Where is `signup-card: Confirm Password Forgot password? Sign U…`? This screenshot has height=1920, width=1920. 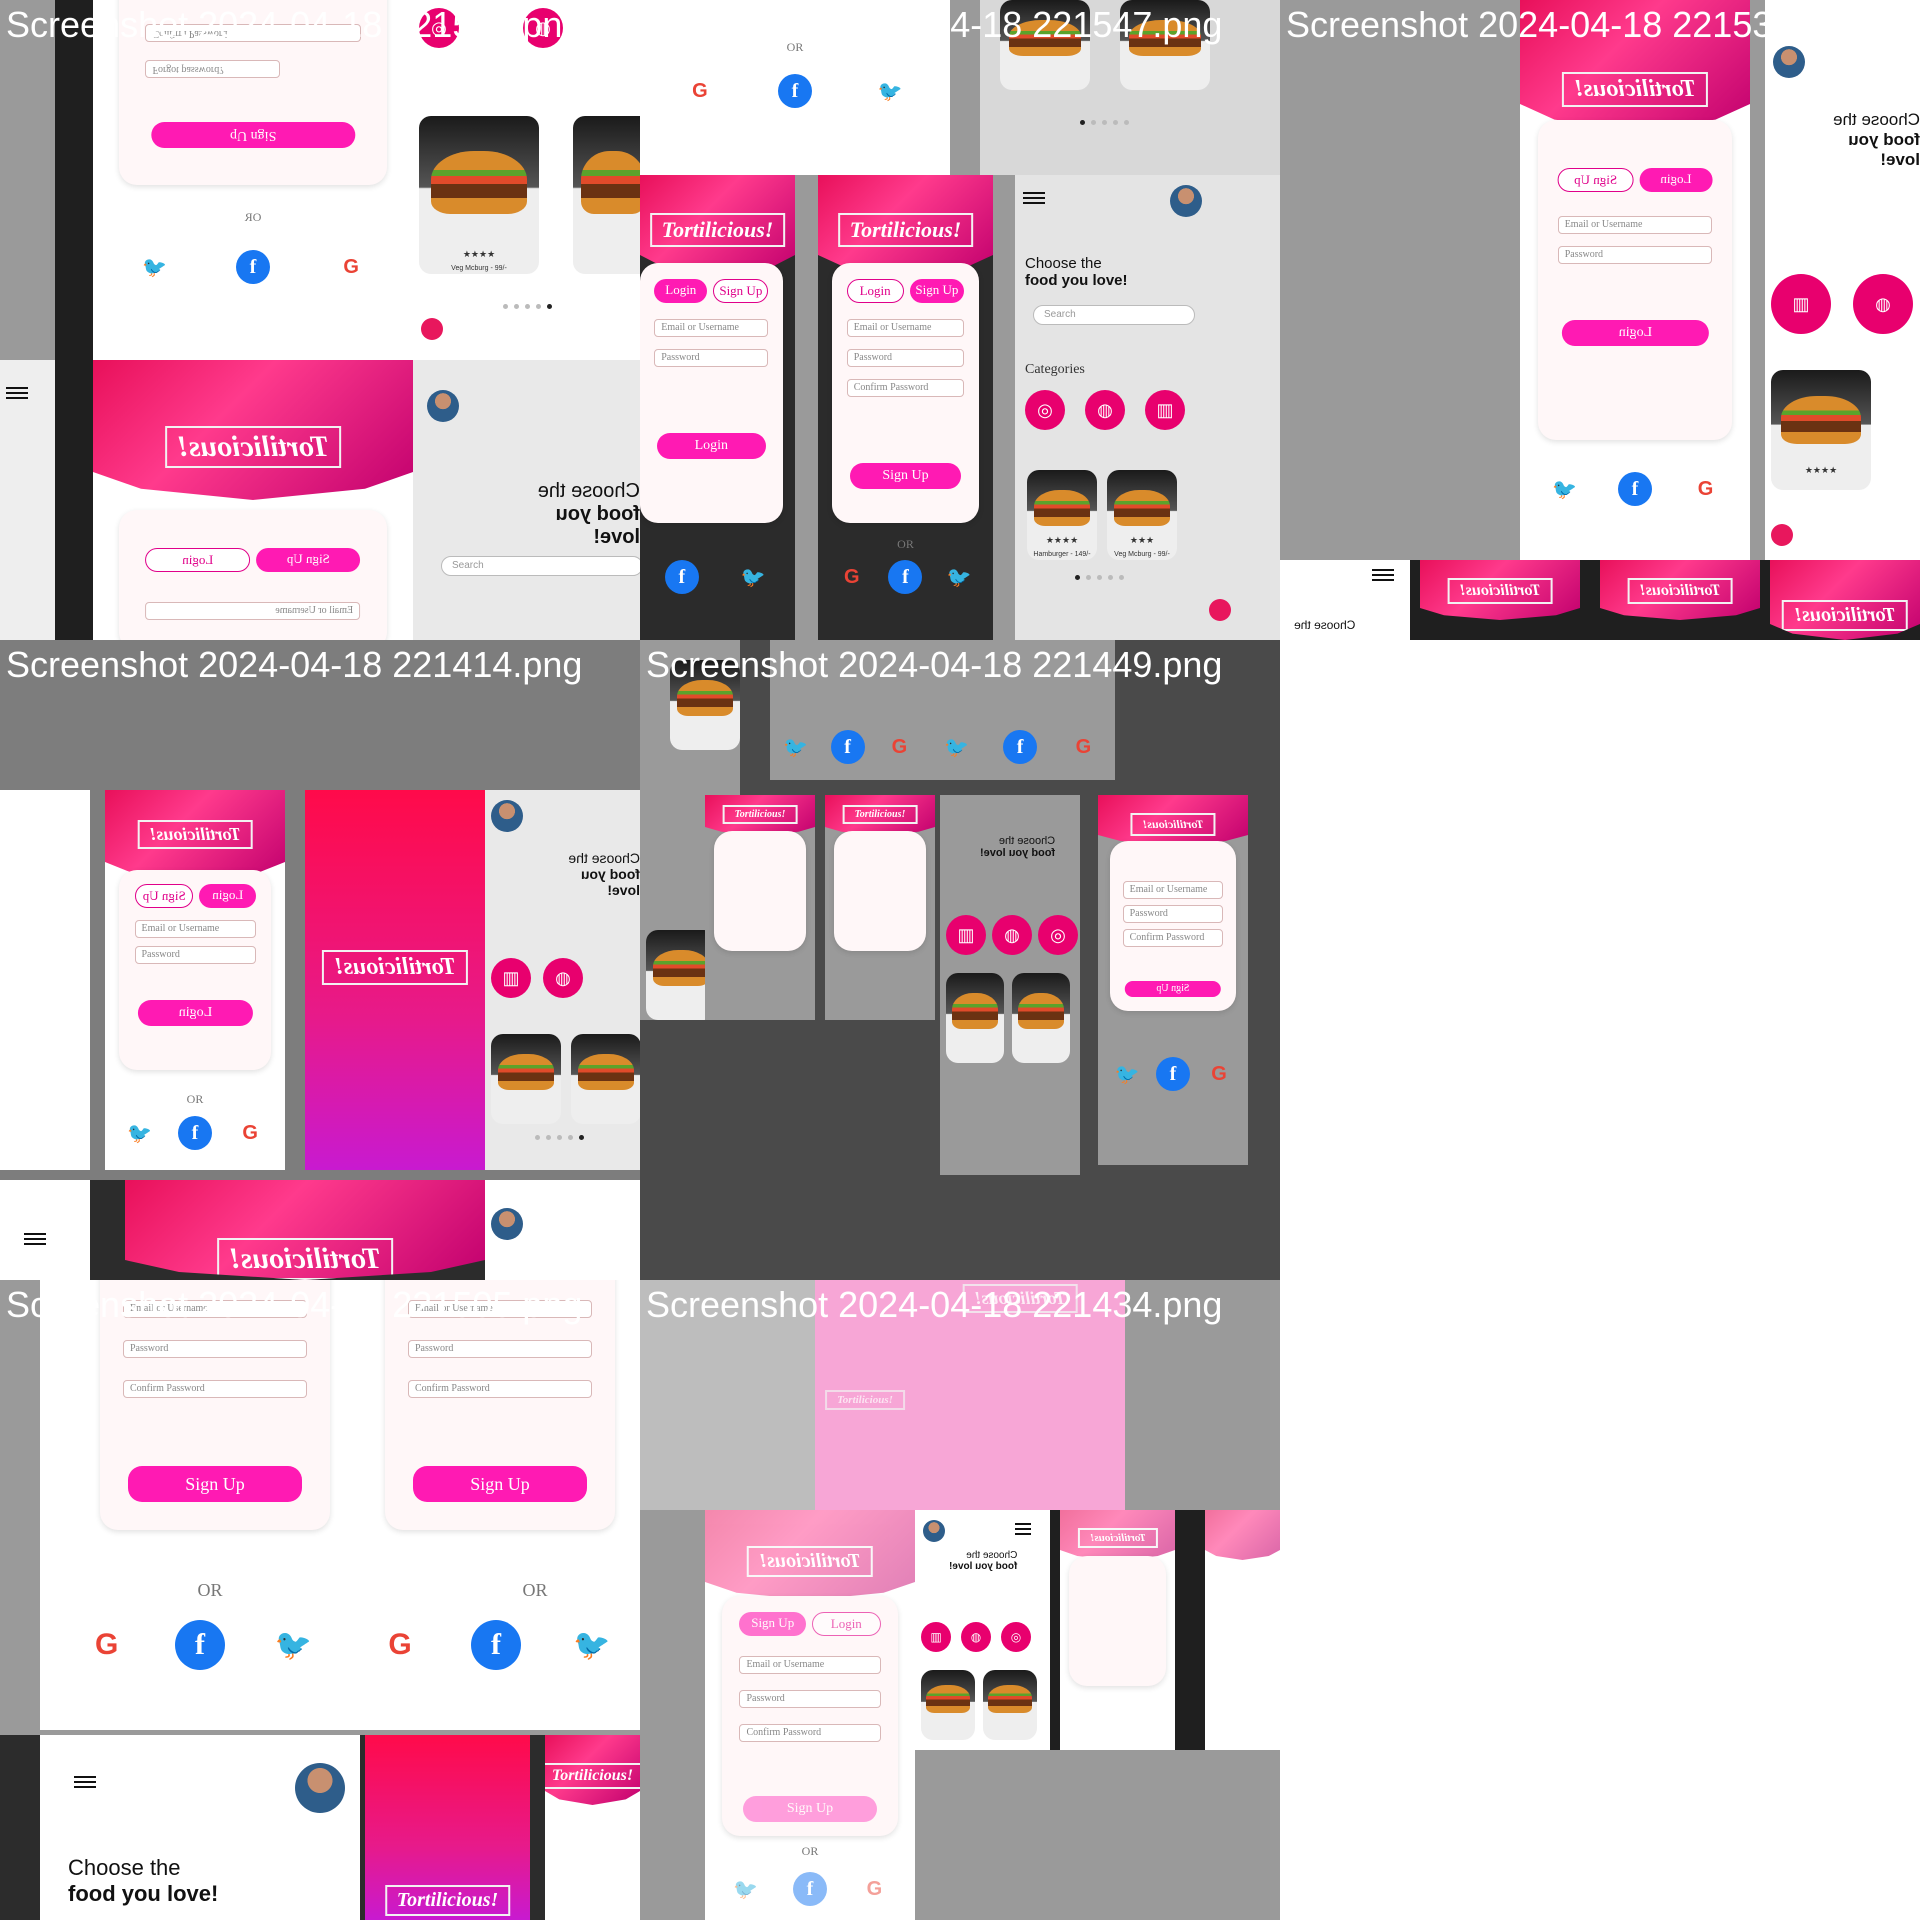
signup-card: Confirm Password Forgot password? Sign U… is located at coordinates (253, 92).